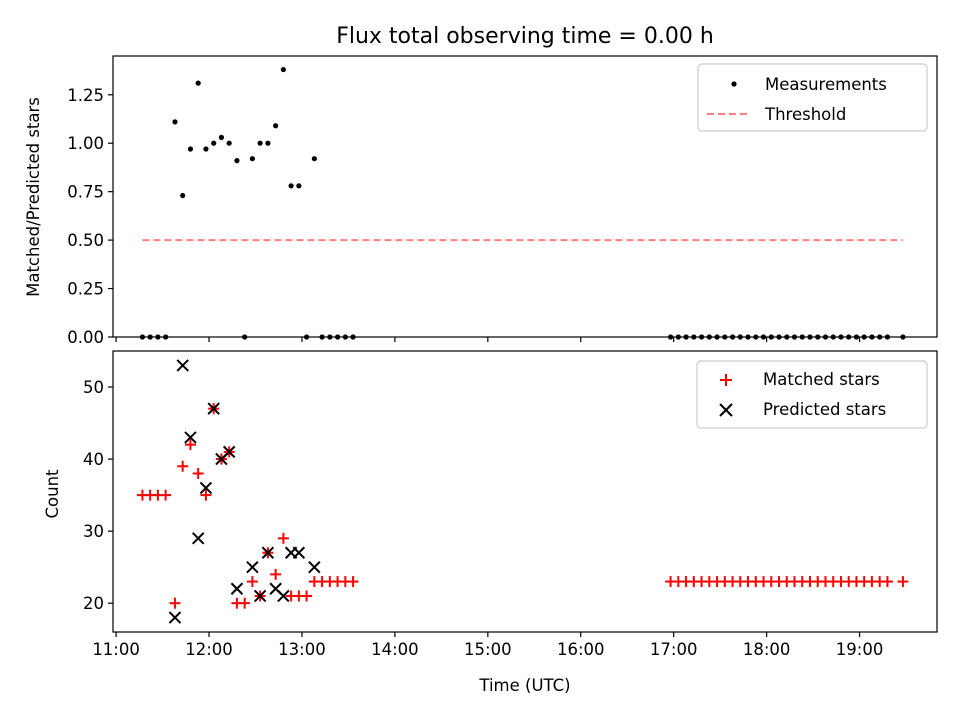 This screenshot has height=720, width=960. What do you see at coordinates (302, 649) in the screenshot?
I see `x-tick-label: 13:00` at bounding box center [302, 649].